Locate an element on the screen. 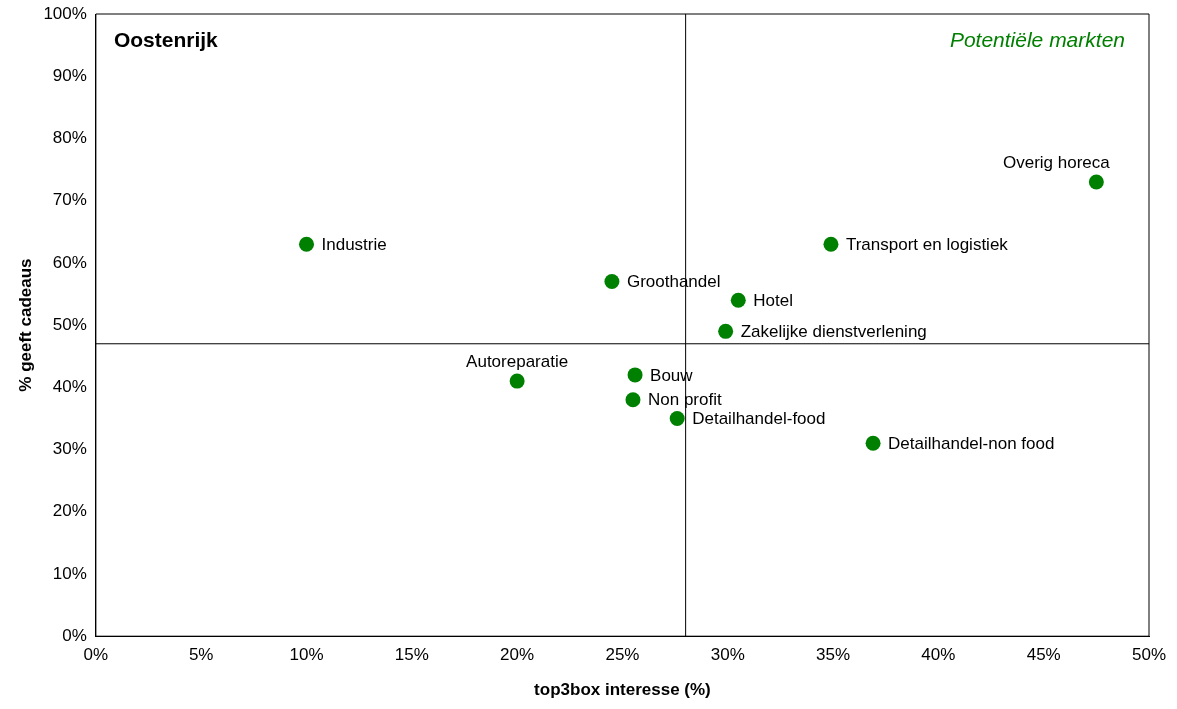 The height and width of the screenshot is (709, 1177). x-tick-label: 40% is located at coordinates (938, 655).